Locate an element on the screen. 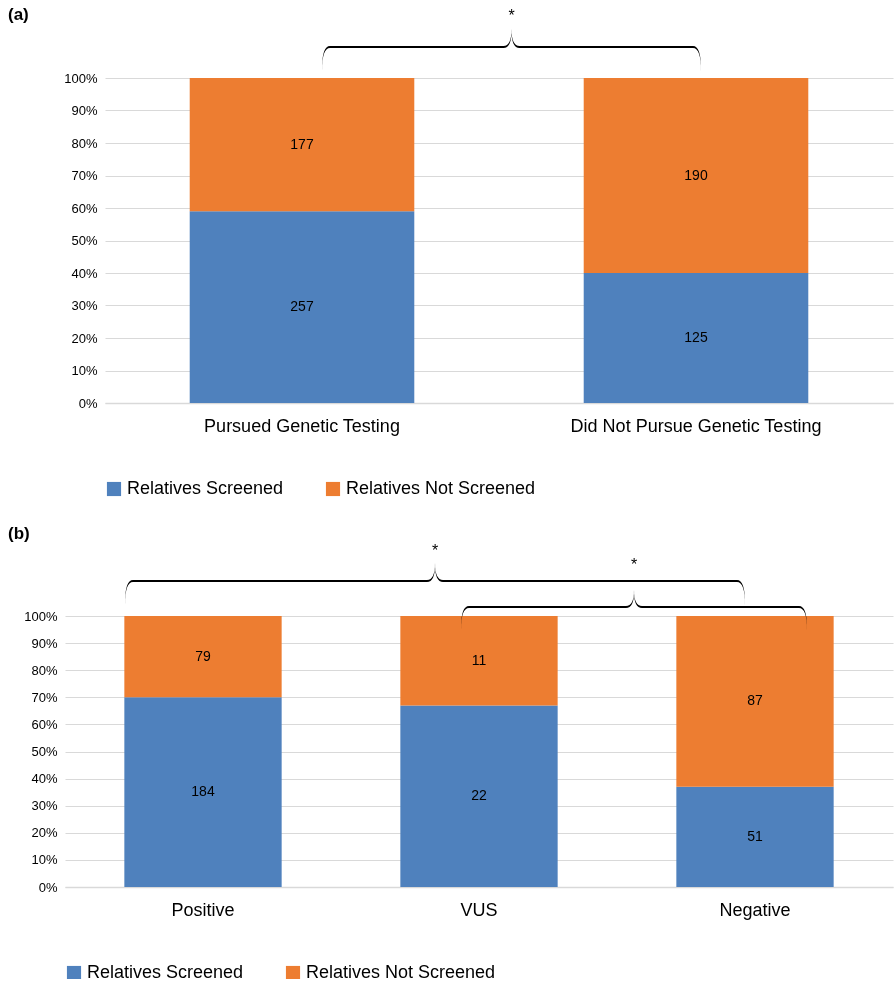 The image size is (894, 1006). chart-title: (a) is located at coordinates (18, 14).